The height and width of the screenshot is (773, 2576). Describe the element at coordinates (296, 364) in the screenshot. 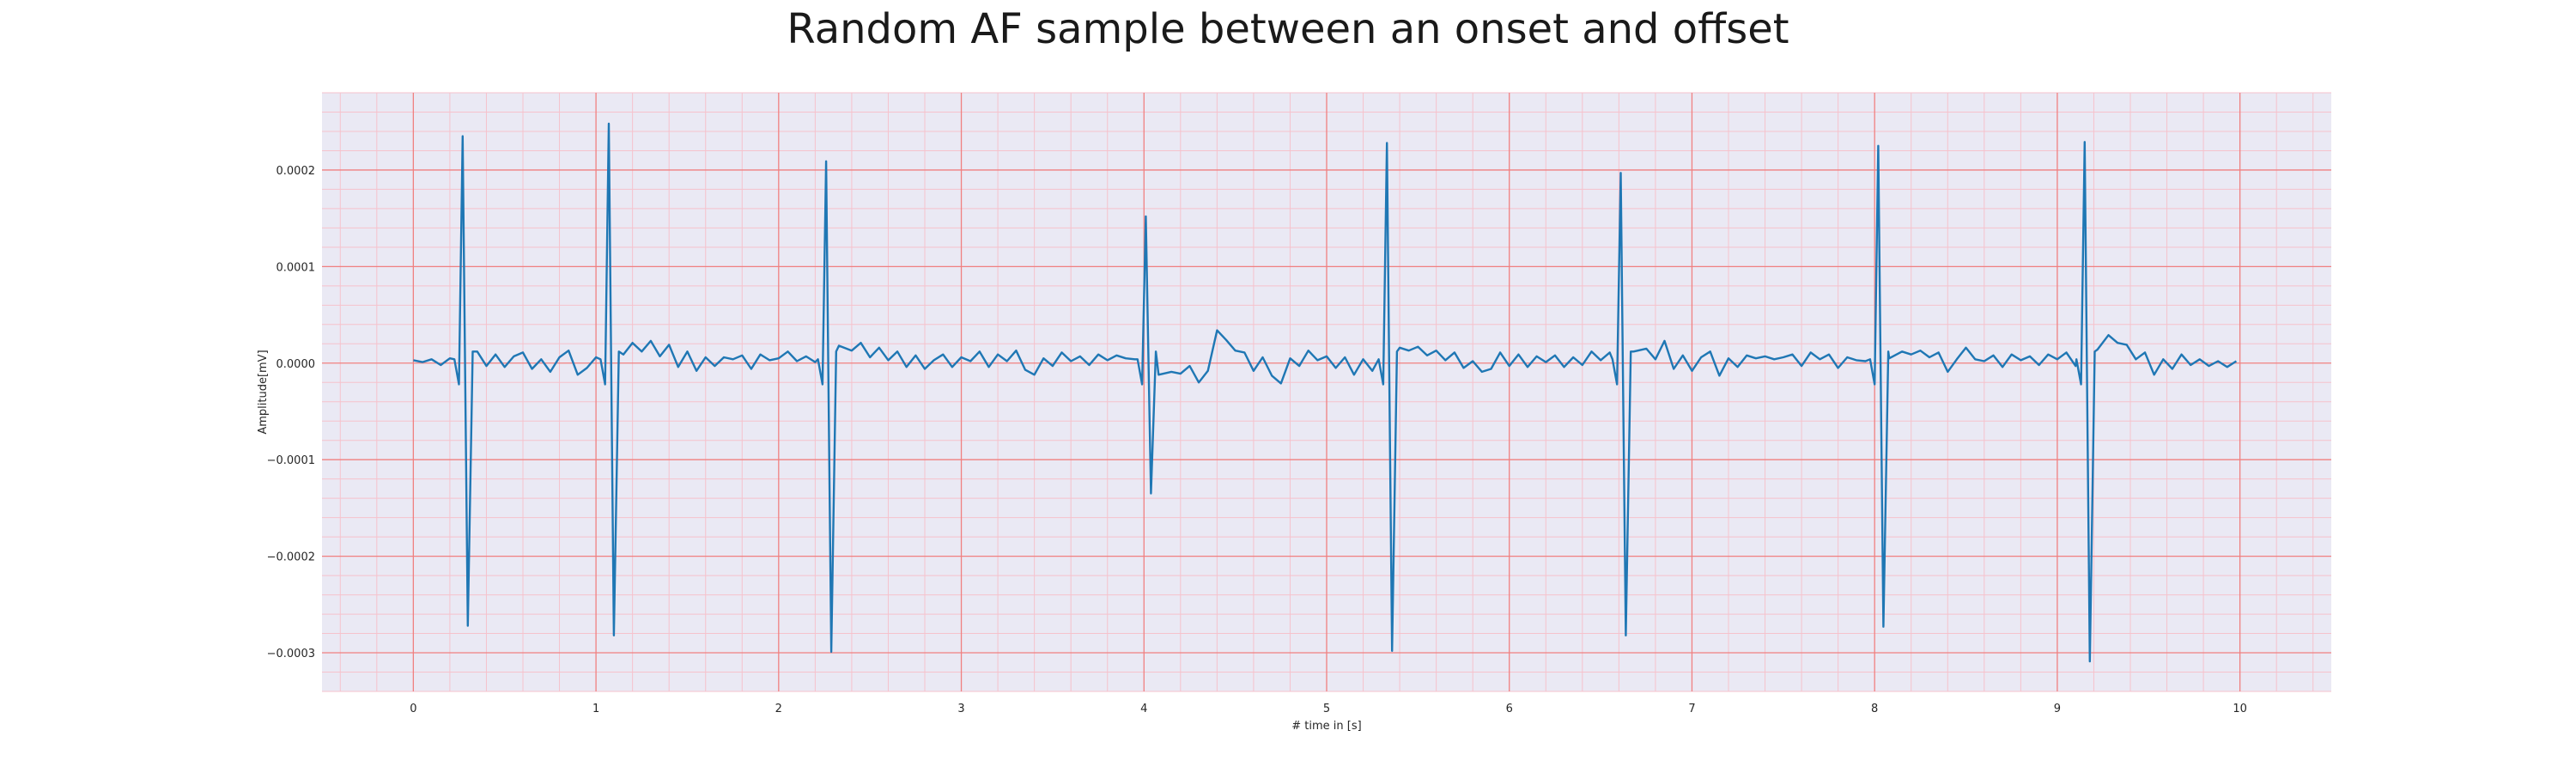

I see `y-tick-label: 0.0000` at that location.